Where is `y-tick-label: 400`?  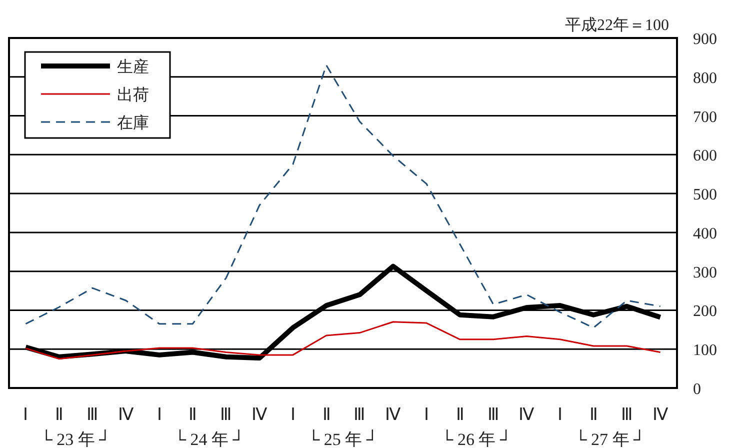 y-tick-label: 400 is located at coordinates (705, 233).